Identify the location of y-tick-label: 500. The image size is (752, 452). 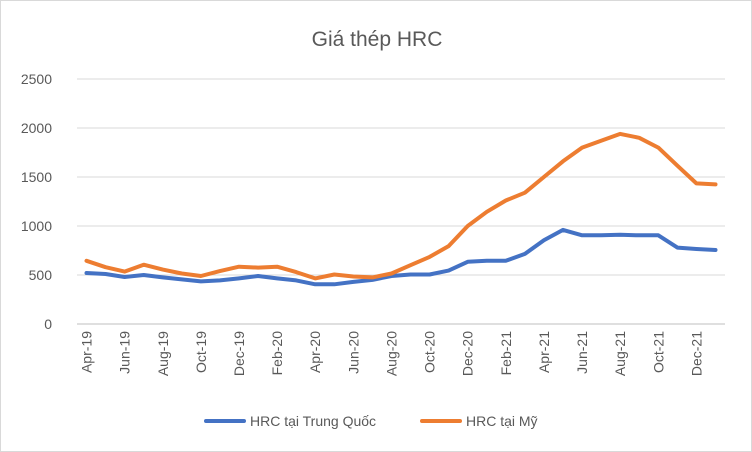
(41, 275).